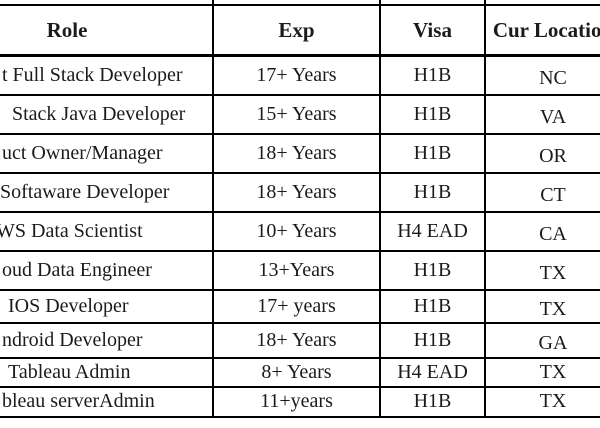 Image resolution: width=600 pixels, height=428 pixels. I want to click on cell-exp: 8+ Years, so click(296, 372).